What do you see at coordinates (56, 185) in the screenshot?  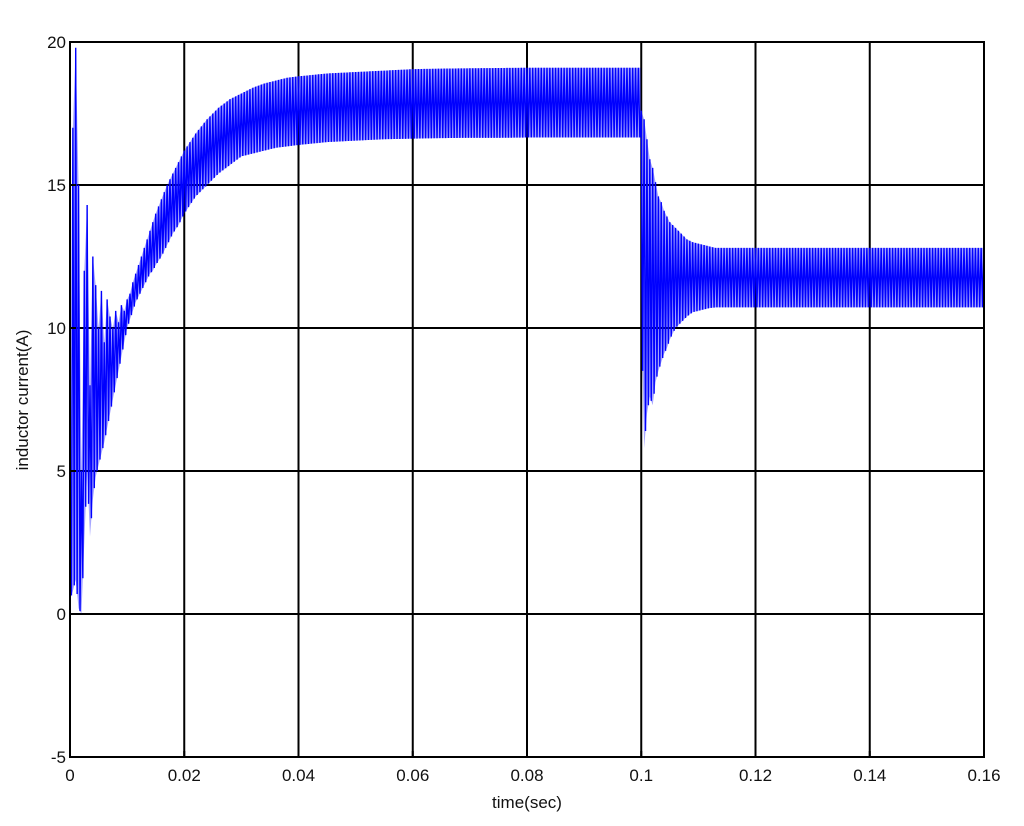 I see `y-tick-label: 15` at bounding box center [56, 185].